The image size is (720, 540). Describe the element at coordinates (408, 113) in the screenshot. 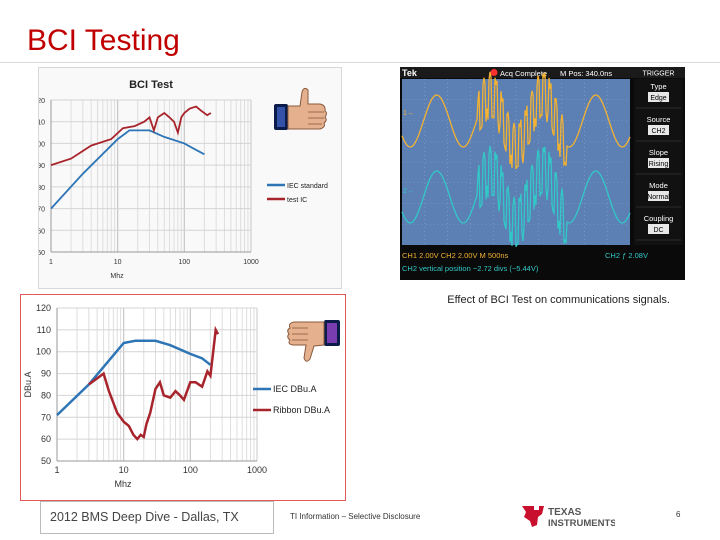

I see `ch1-marker: 1→` at that location.